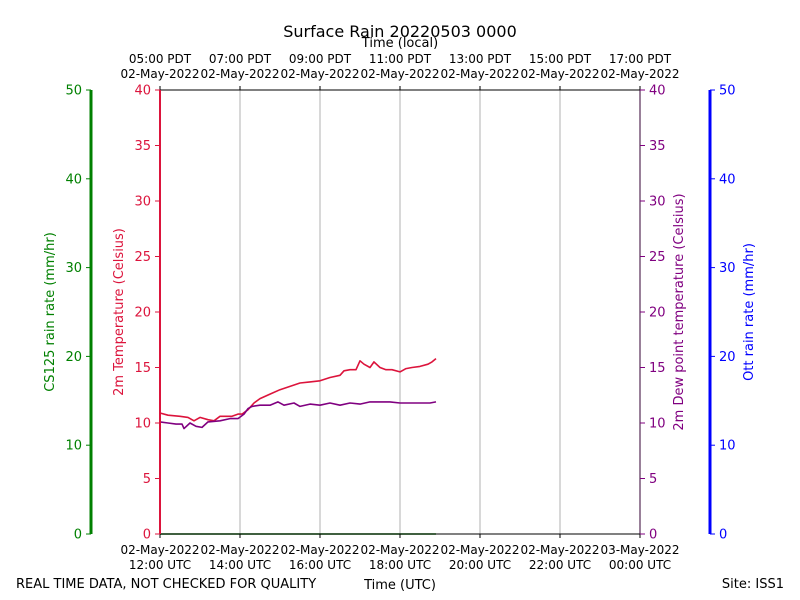  What do you see at coordinates (240, 565) in the screenshot?
I see `x-tick-label-time: 14:00 UTC` at bounding box center [240, 565].